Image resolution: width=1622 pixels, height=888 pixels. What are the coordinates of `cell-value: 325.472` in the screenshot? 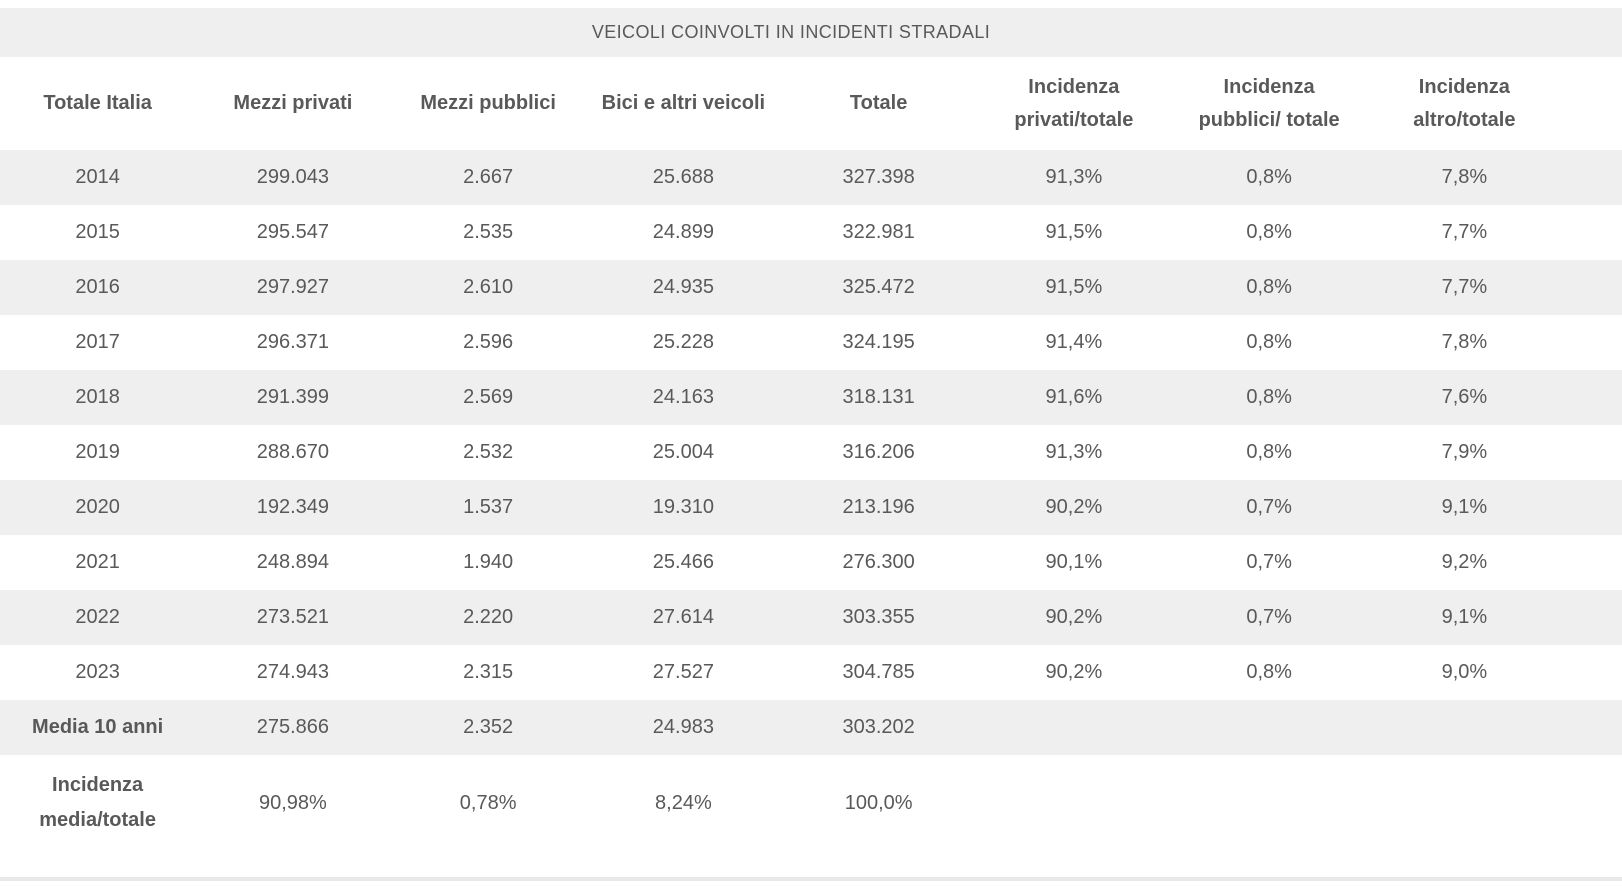 It's located at (878, 287).